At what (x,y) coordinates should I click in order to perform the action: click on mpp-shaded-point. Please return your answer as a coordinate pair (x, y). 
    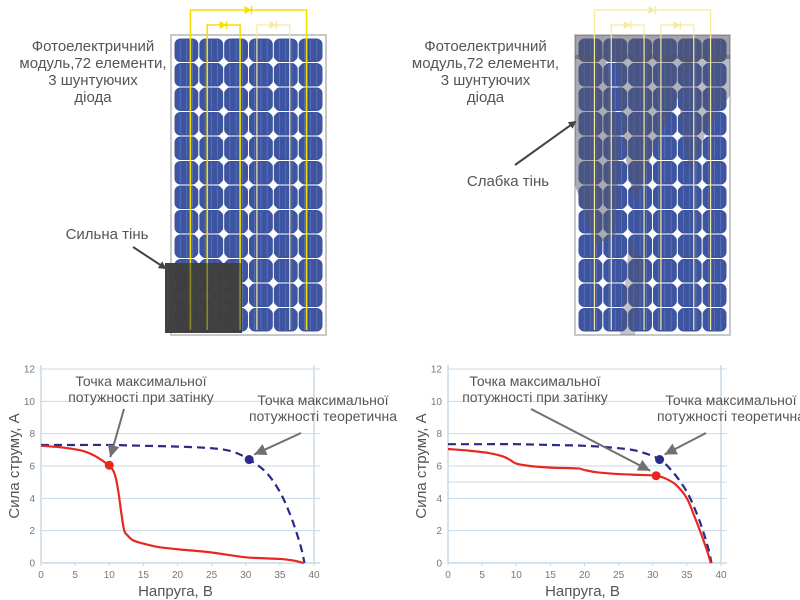
    Looking at the image, I should click on (109, 465).